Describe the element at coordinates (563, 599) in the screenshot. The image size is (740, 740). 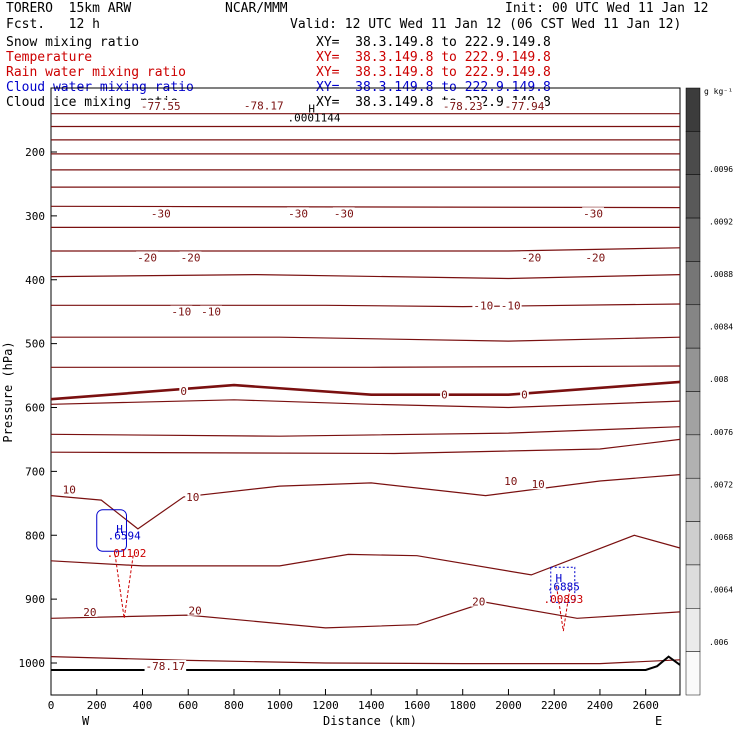
I see `maximum-value-label: .00893` at that location.